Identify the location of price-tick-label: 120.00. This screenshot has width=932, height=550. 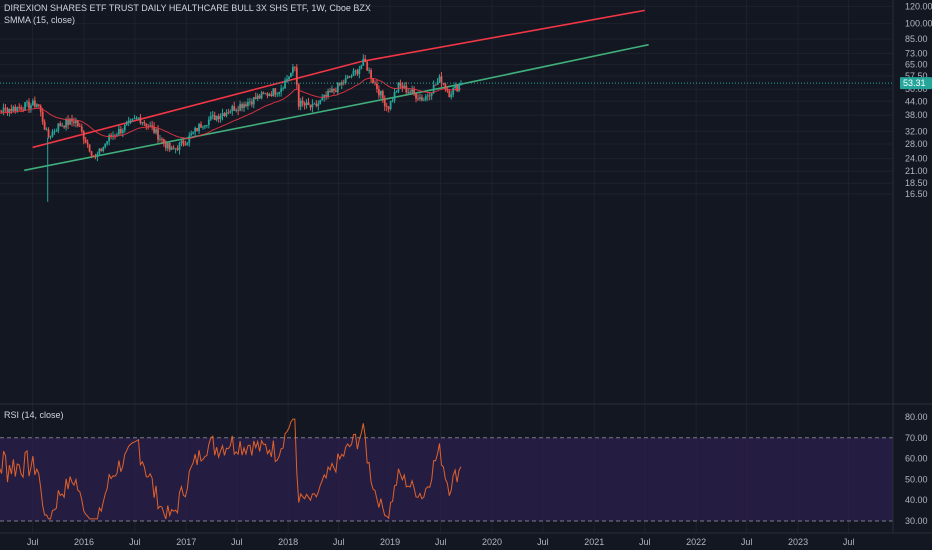
(918, 6).